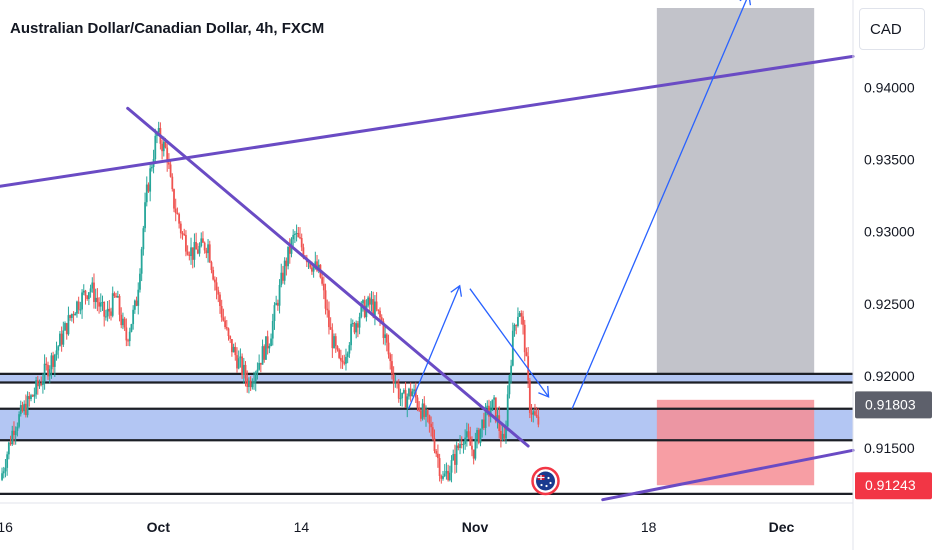 The image size is (932, 550). What do you see at coordinates (745, 3) in the screenshot?
I see `arrow-up-2-head` at bounding box center [745, 3].